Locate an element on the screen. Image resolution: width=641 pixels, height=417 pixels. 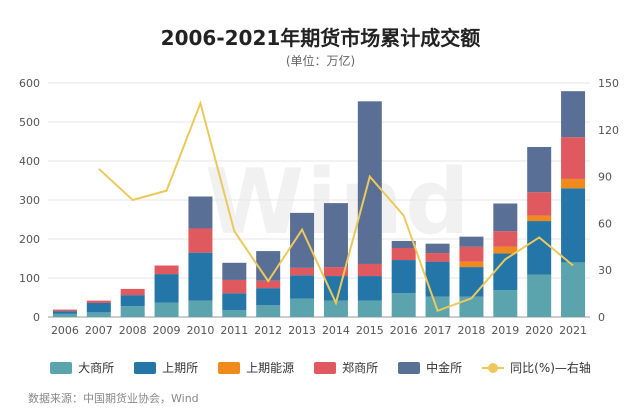
y-left-tick-label: 0 is located at coordinates (36, 317).